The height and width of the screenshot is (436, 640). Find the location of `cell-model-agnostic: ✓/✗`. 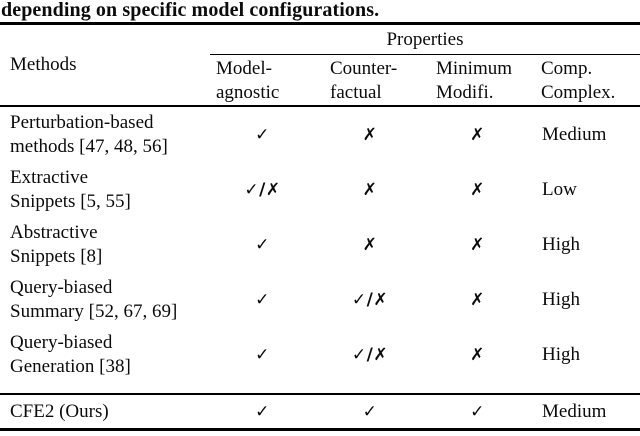

cell-model-agnostic: ✓/✗ is located at coordinates (262, 189).